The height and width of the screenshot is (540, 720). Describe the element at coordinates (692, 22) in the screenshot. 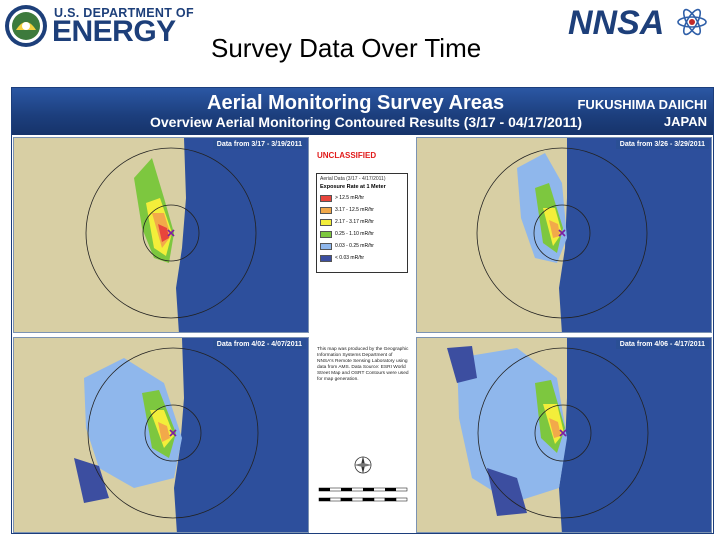

I see `atom-icon` at that location.